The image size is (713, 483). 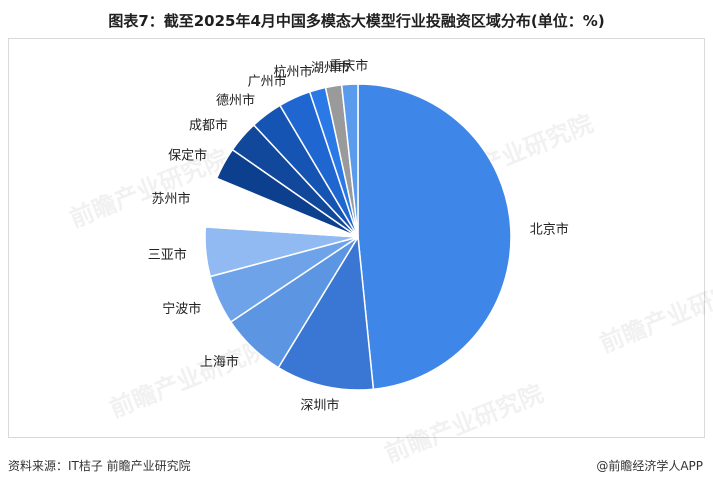 I want to click on slice-label: 保定市, so click(x=187, y=155).